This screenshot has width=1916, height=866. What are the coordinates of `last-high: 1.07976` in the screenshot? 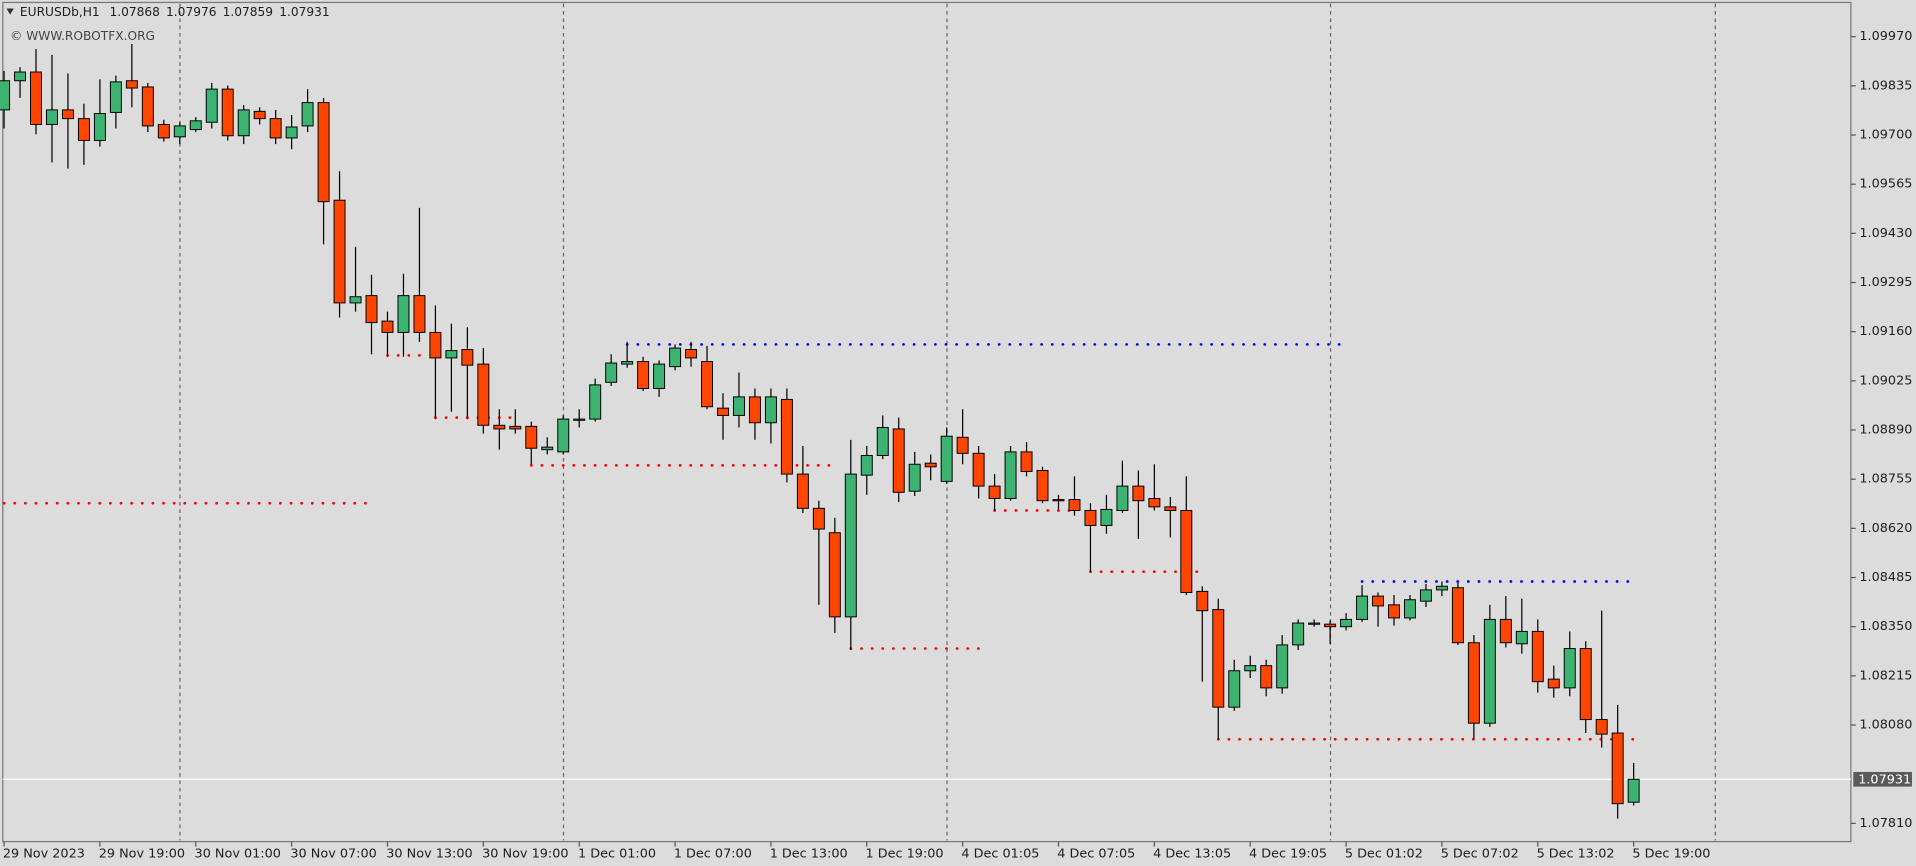 It's located at (191, 12).